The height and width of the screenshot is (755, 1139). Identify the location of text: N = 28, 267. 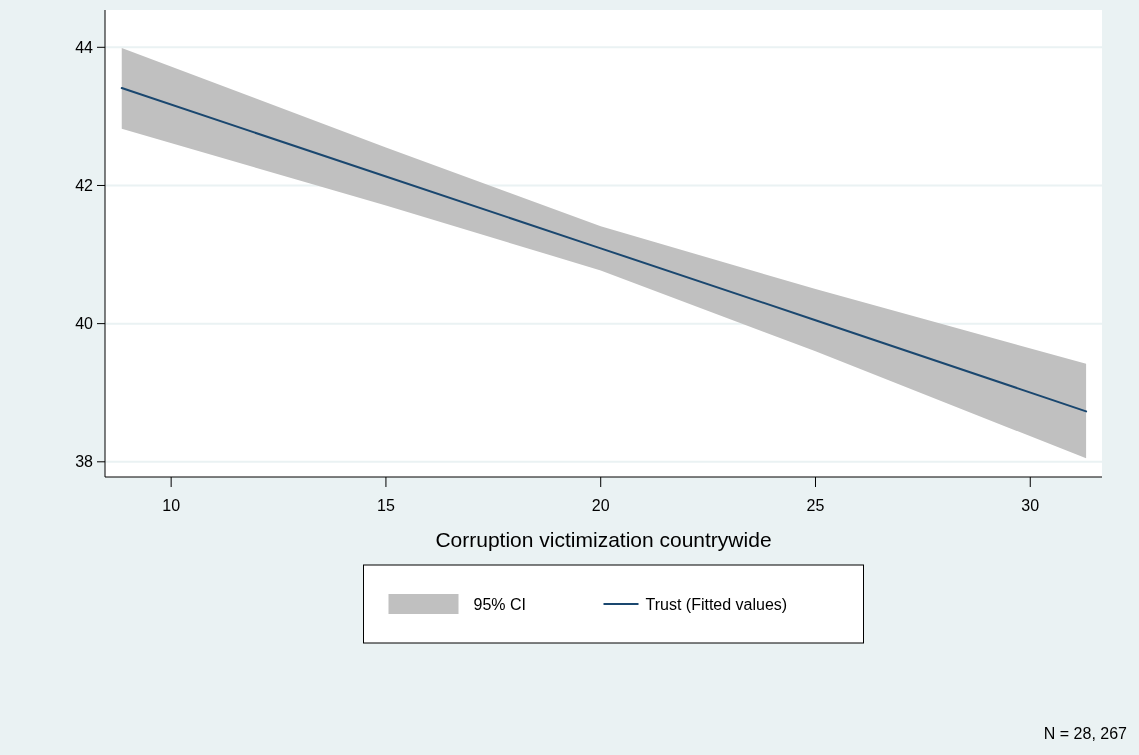
(1085, 733).